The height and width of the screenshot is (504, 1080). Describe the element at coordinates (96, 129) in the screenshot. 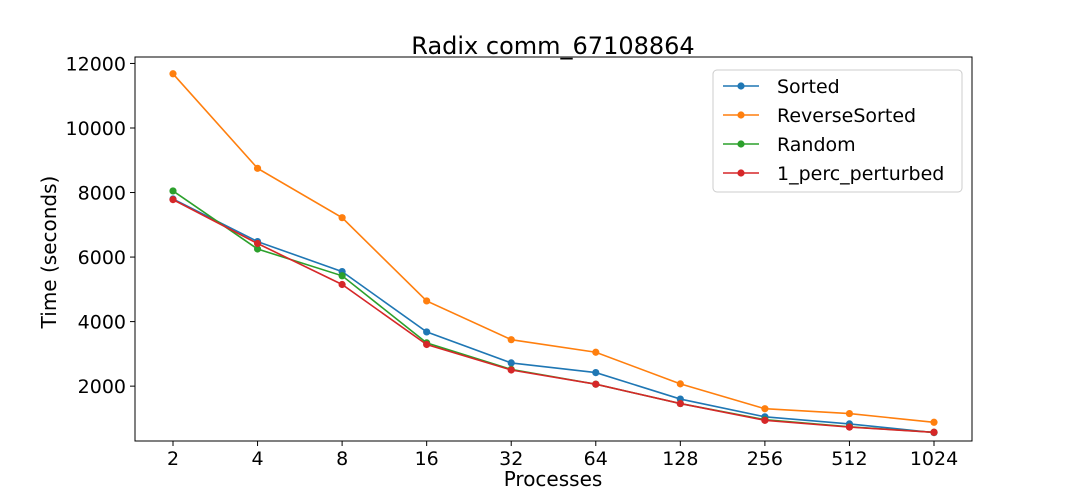

I see `y-tick-label: 10000` at that location.